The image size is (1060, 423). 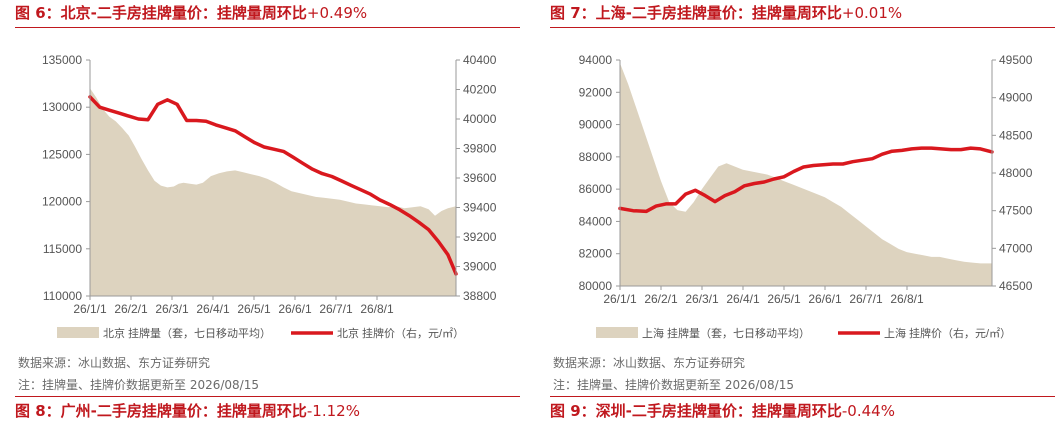 I want to click on legend-label-area: 上海 挂牌量（套，七日移动平均）, so click(x=726, y=333).